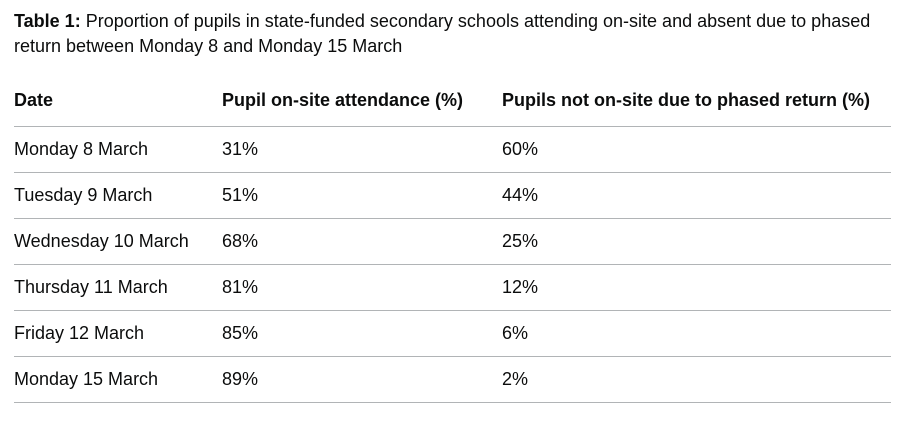  I want to click on cell-date: Wednesday 10 March, so click(118, 242).